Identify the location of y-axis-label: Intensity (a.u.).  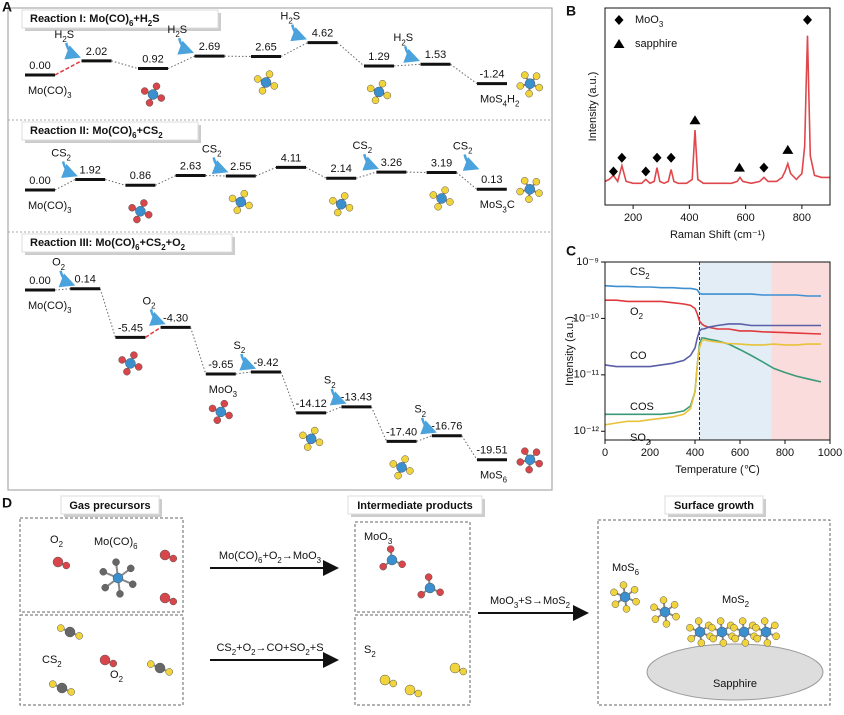
(570, 351).